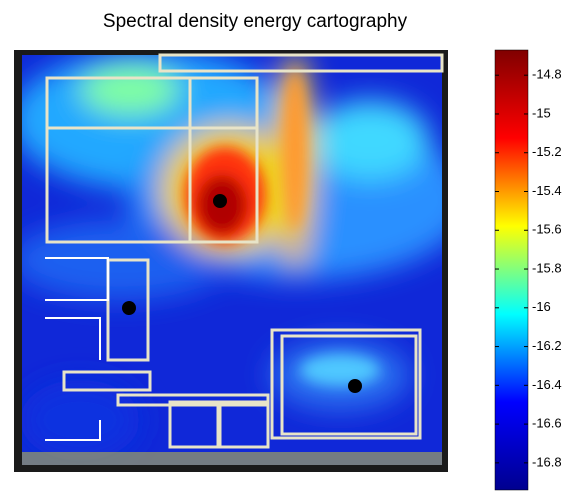 This screenshot has height=492, width=575. What do you see at coordinates (547, 423) in the screenshot?
I see `colorbar-tick-label: -16.6` at bounding box center [547, 423].